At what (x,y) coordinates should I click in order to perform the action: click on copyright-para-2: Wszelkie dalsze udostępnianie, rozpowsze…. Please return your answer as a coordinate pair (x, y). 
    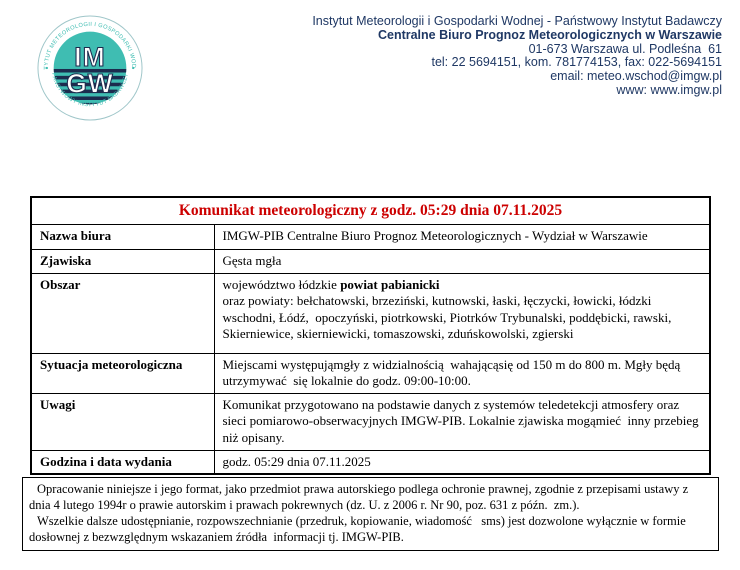
    Looking at the image, I should click on (357, 529).